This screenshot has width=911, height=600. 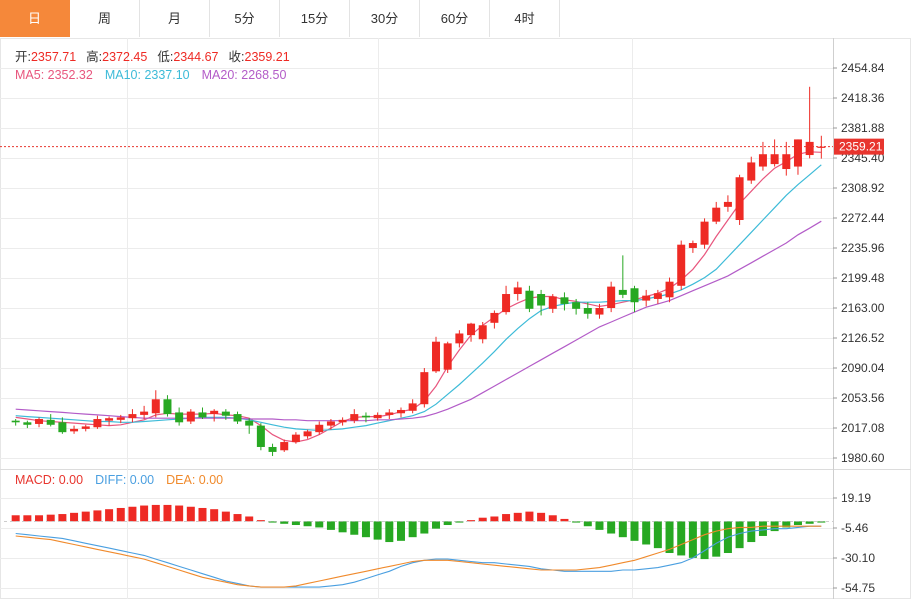 What do you see at coordinates (858, 588) in the screenshot?
I see `macd-tick-label-3: -54.75` at bounding box center [858, 588].